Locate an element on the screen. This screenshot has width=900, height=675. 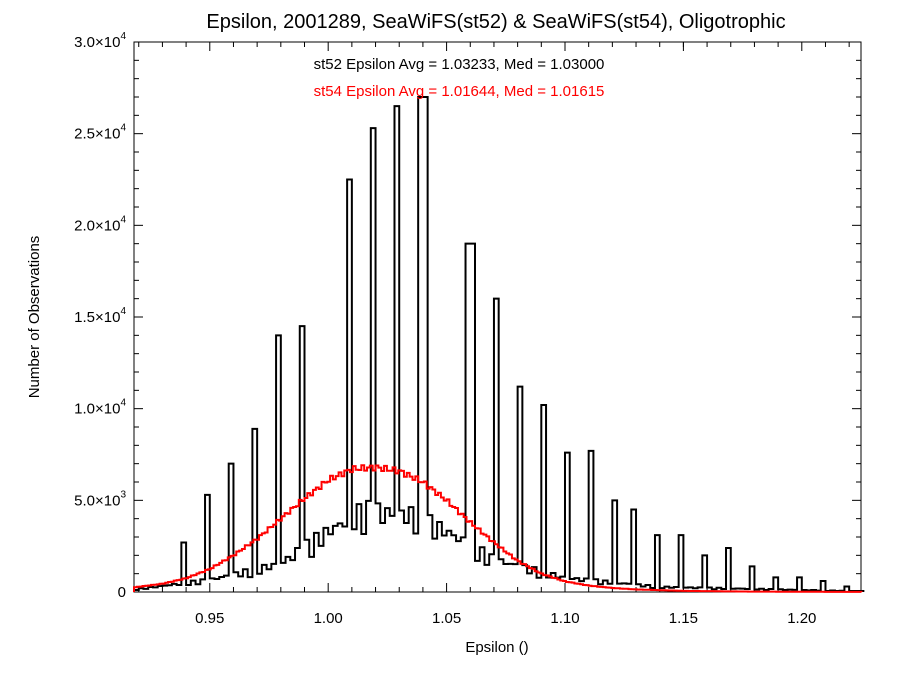
y-tick-label: 3.0×10⁴ is located at coordinates (100, 41).